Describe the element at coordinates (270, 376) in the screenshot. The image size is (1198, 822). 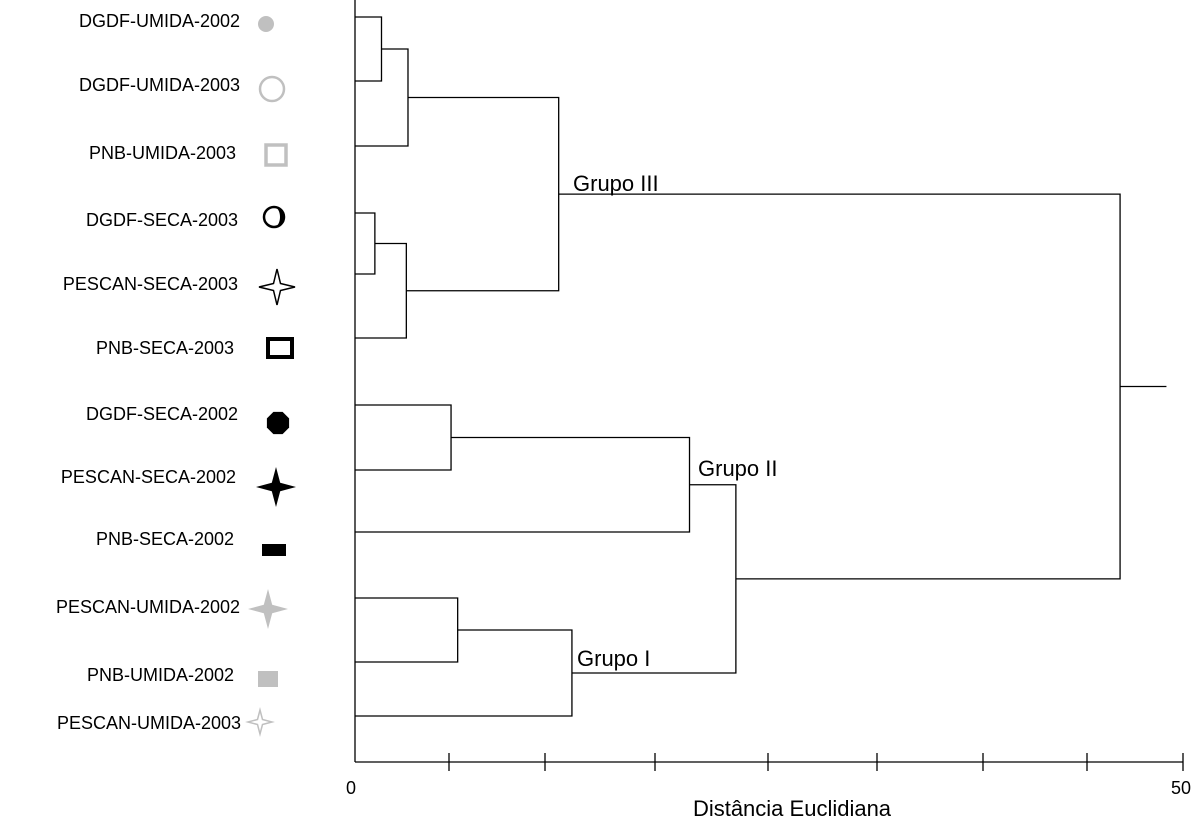
I see `leaf-markers` at that location.